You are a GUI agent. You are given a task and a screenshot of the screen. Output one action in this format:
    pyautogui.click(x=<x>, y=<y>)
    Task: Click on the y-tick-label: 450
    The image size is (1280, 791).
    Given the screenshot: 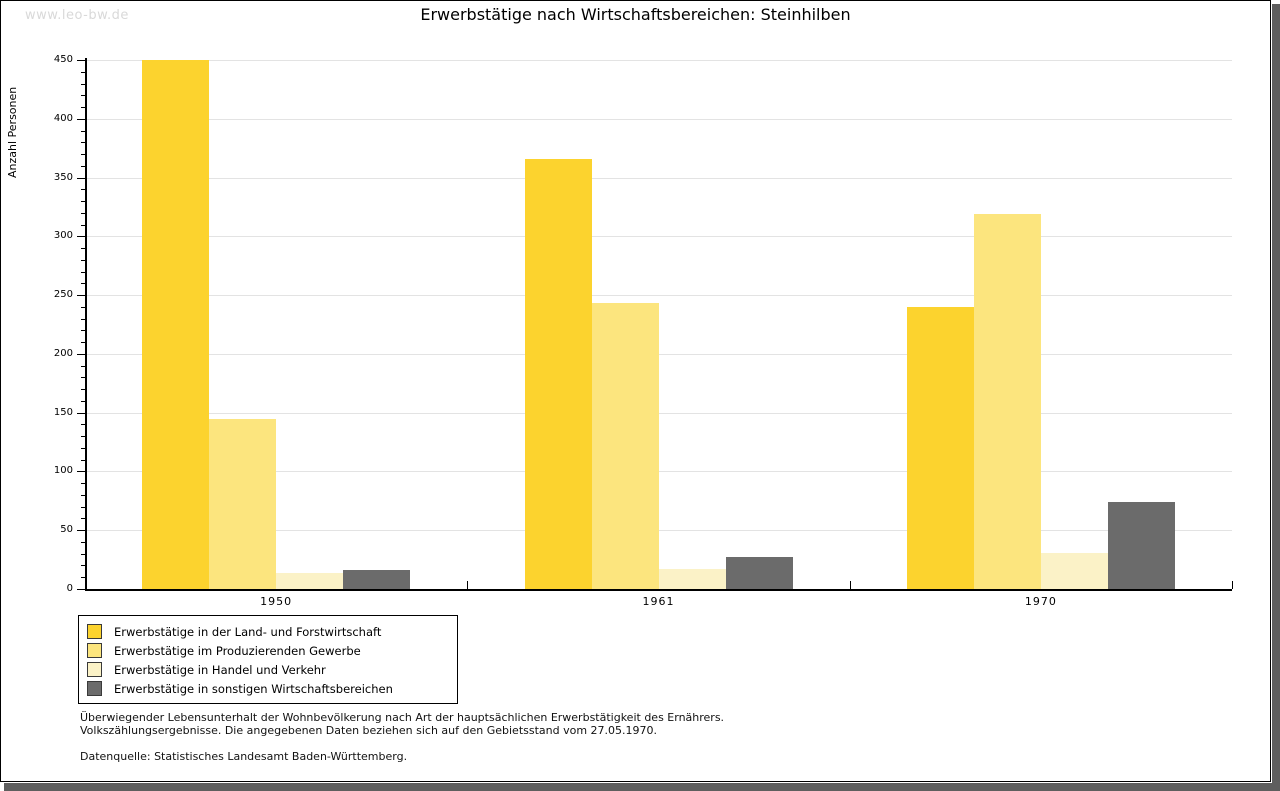 What is the action you would take?
    pyautogui.click(x=63, y=59)
    